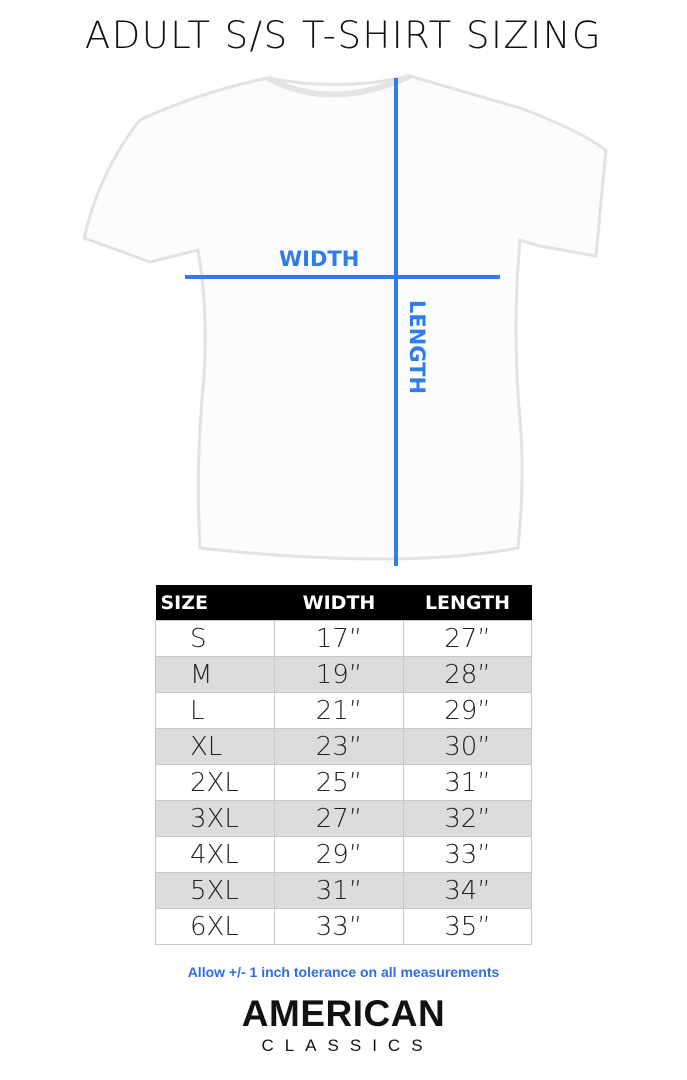  Describe the element at coordinates (339, 926) in the screenshot. I see `width-cell: 33”` at that location.